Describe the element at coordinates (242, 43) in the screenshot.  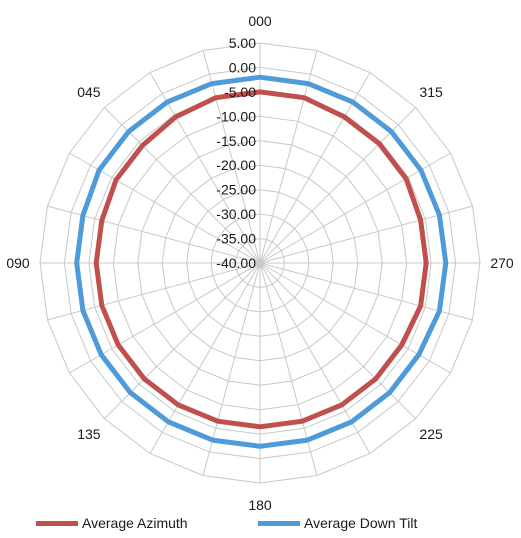
I see `radial-tick-label: 5.00` at that location.